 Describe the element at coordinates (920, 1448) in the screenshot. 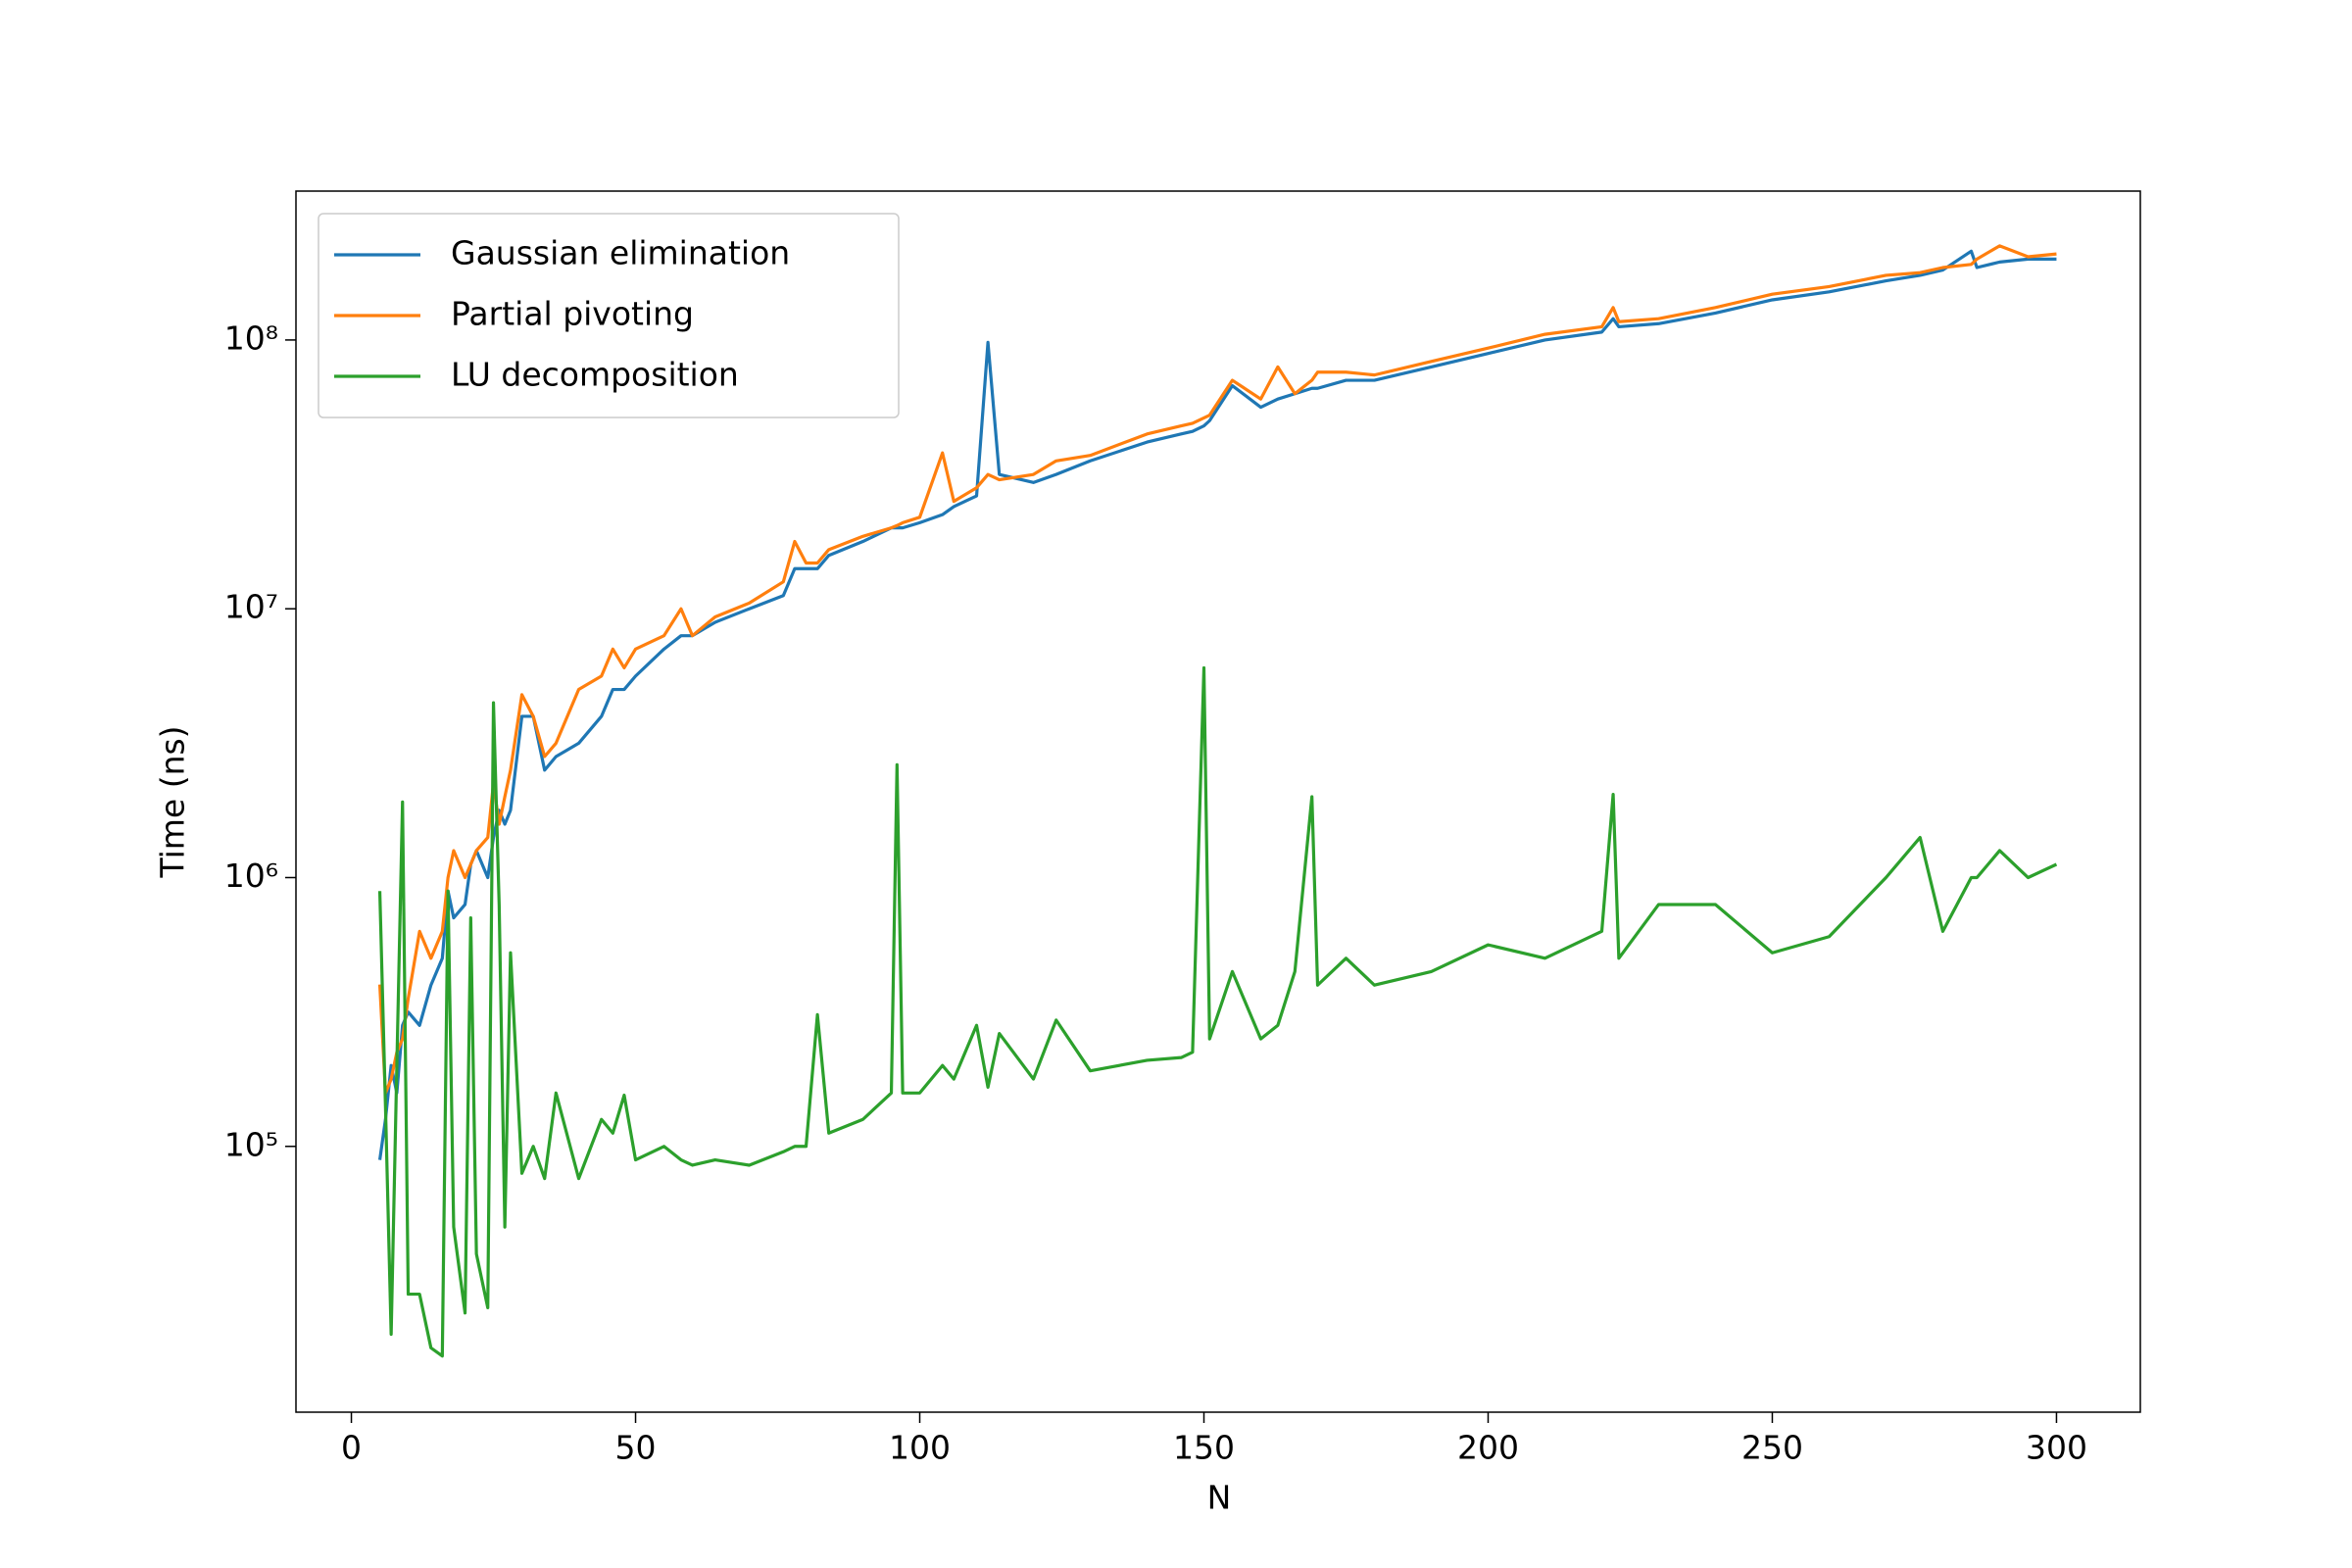

I see `x-tick-label: 100` at that location.